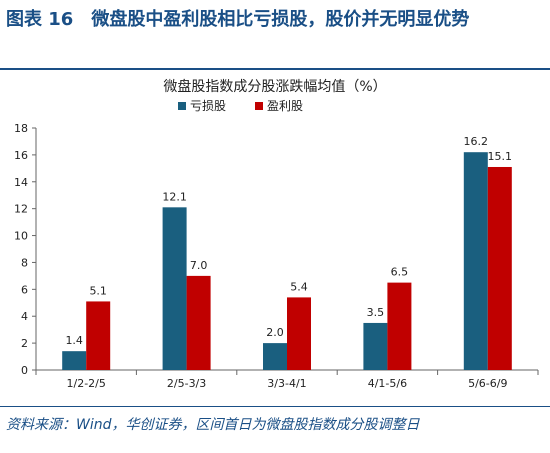 This screenshot has width=550, height=453. I want to click on y-tick-label: 18, so click(21, 128).